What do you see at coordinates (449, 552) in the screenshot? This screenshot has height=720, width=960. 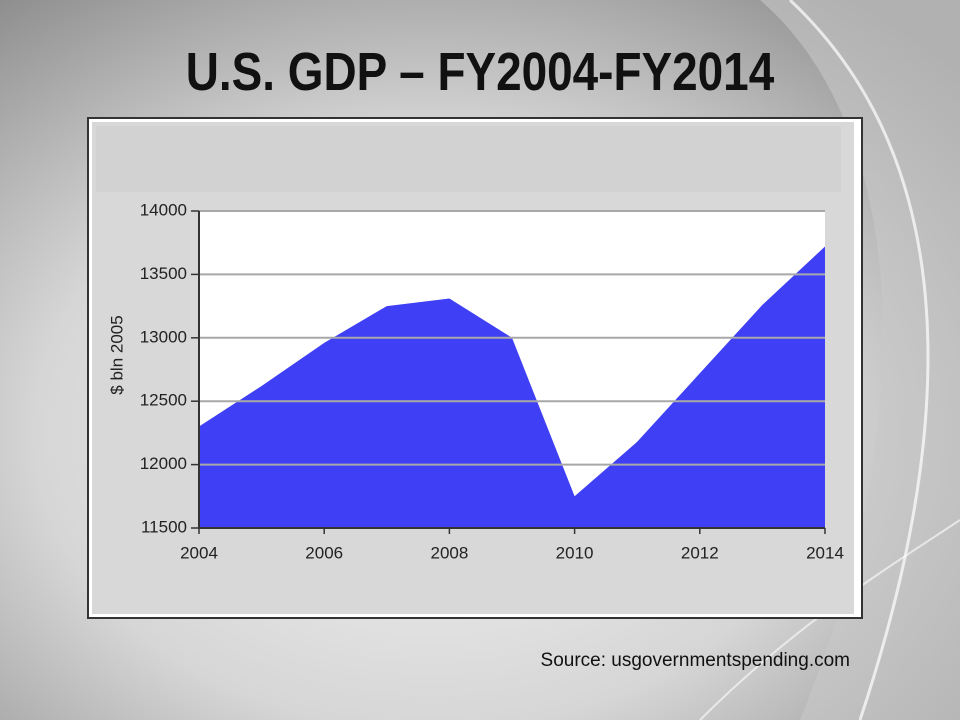 I see `x-tick-label: 2008` at bounding box center [449, 552].